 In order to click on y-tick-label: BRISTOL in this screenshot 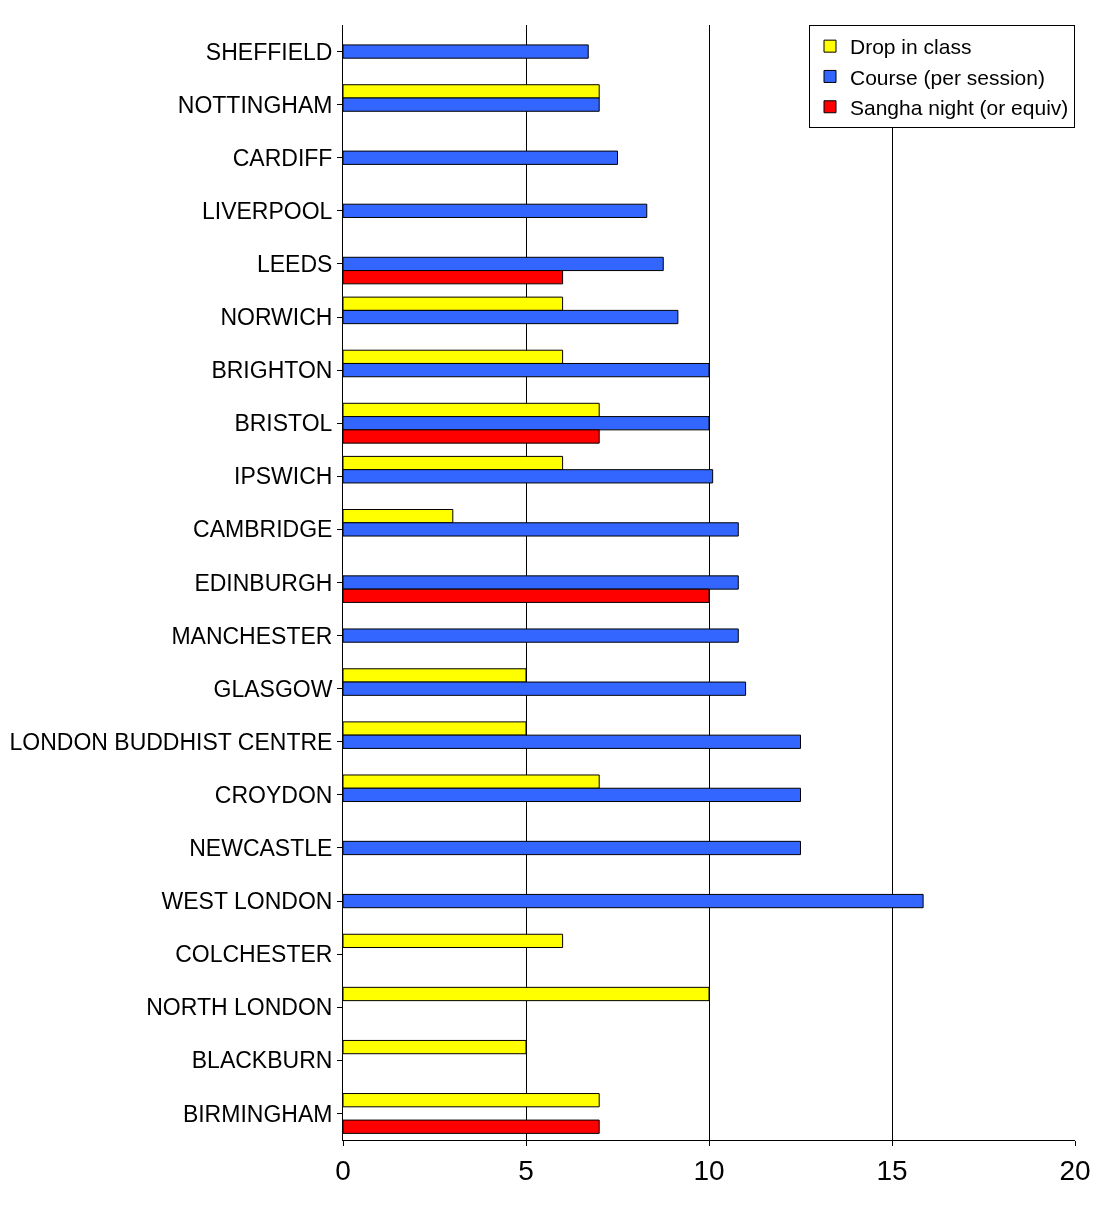, I will do `click(283, 423)`.